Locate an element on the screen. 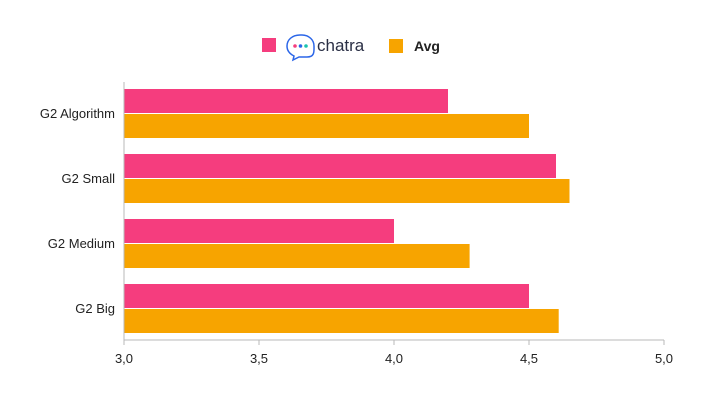 The height and width of the screenshot is (401, 701). chatra-logo: chatra is located at coordinates (325, 48).